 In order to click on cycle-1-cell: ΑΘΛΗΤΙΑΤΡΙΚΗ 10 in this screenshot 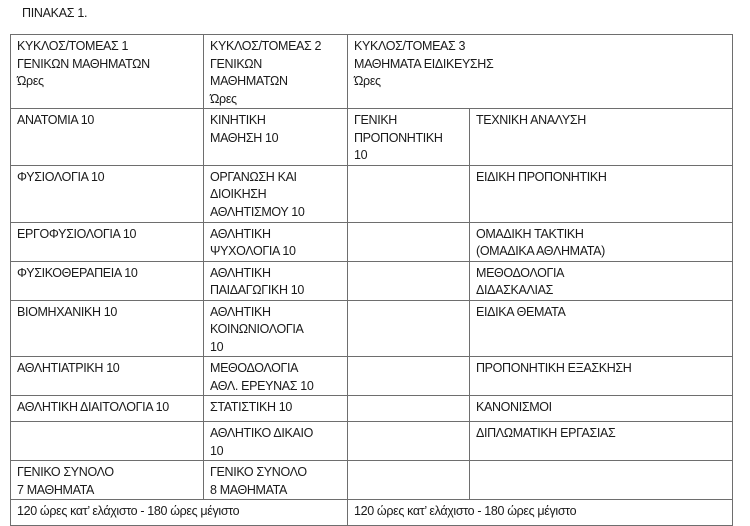, I will do `click(107, 376)`.